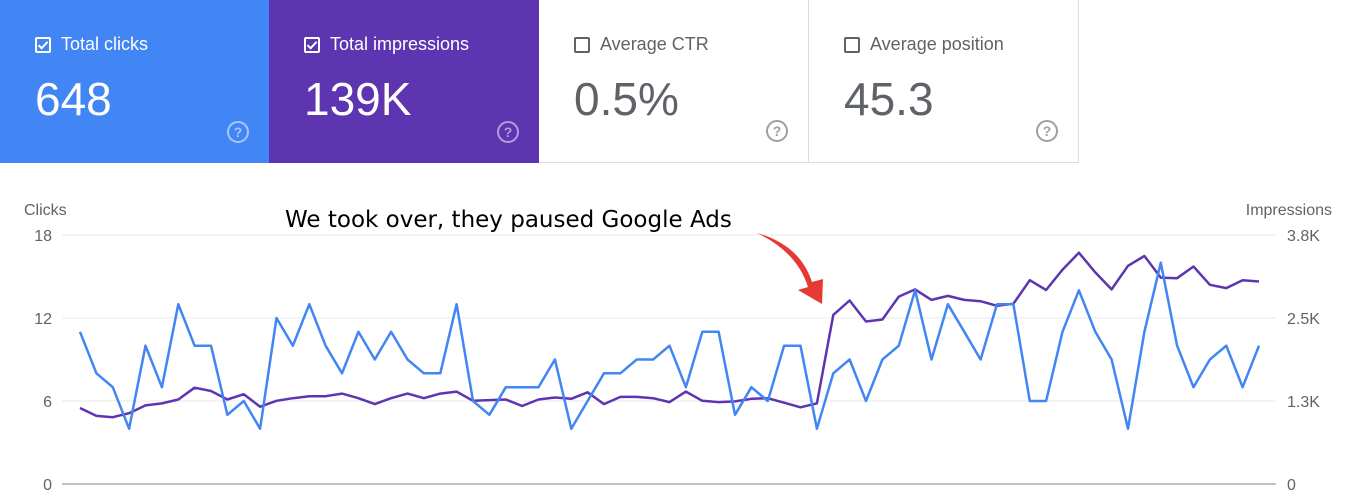 The height and width of the screenshot is (501, 1357). What do you see at coordinates (1303, 402) in the screenshot?
I see `y-right-tick-label: 1.3K` at bounding box center [1303, 402].